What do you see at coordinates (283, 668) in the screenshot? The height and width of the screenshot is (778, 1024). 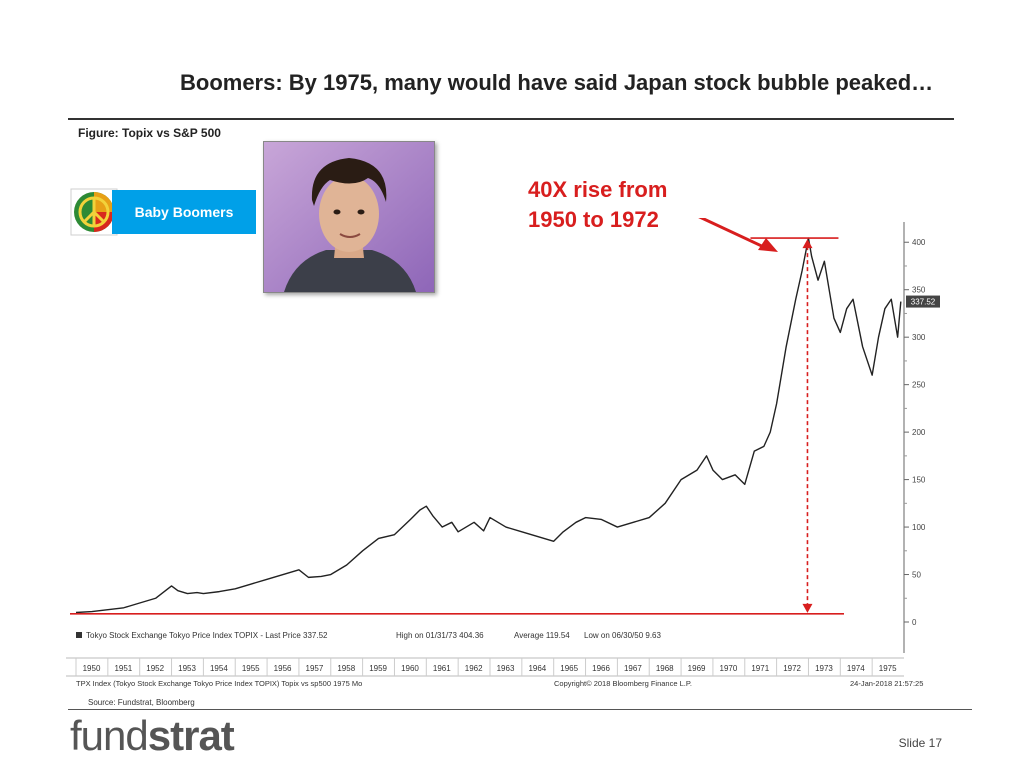 I see `x-tick-label: 1956` at bounding box center [283, 668].